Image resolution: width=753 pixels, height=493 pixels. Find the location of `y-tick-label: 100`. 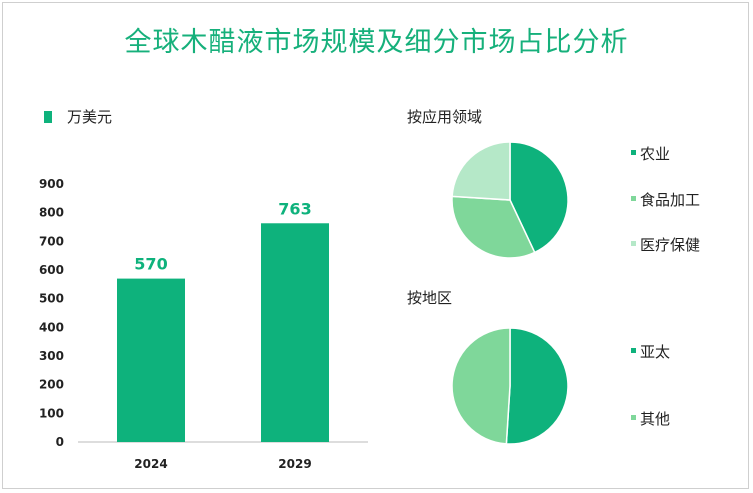

y-tick-label: 100 is located at coordinates (51, 413).